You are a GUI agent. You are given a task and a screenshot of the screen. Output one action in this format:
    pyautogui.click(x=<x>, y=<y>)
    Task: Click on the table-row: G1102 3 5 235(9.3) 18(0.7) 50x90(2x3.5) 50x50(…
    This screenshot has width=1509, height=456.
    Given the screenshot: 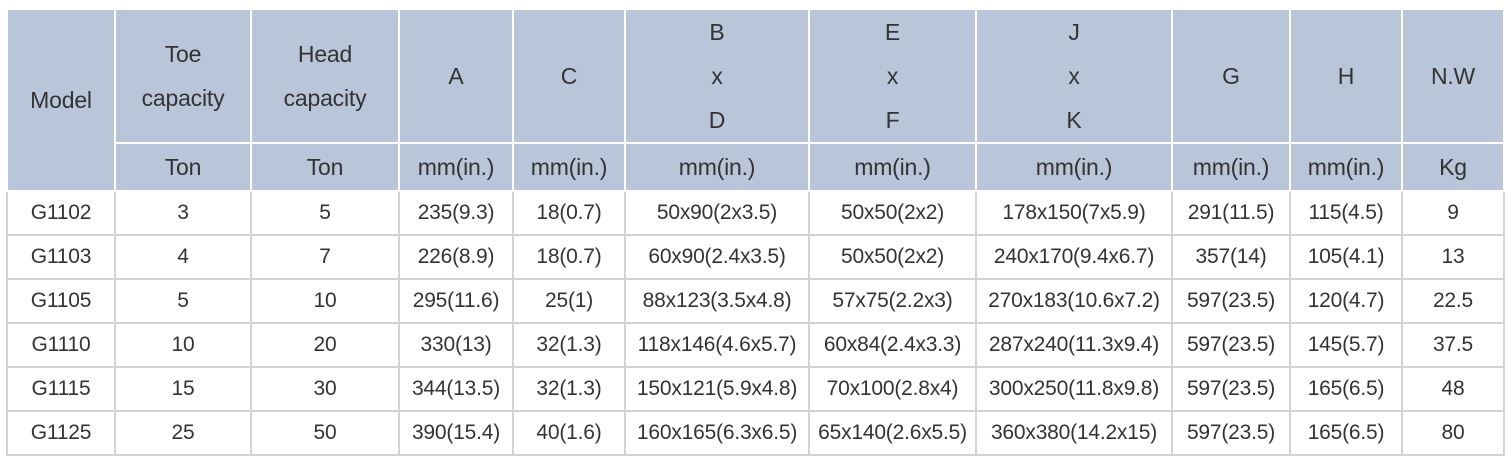 What is the action you would take?
    pyautogui.click(x=755, y=213)
    